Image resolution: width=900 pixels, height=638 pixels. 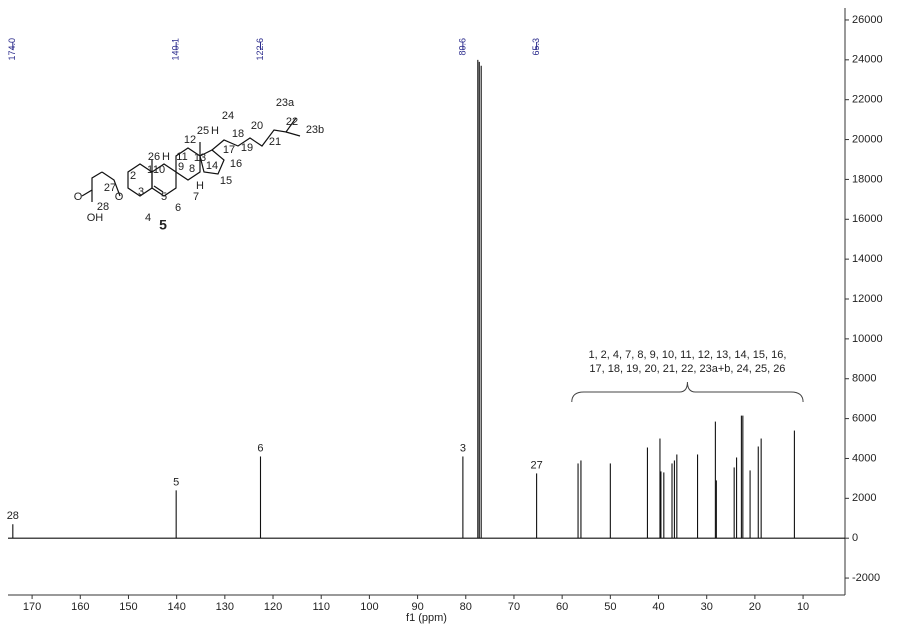 I want to click on x-axis-label: f1 (ppm), so click(x=426, y=618).